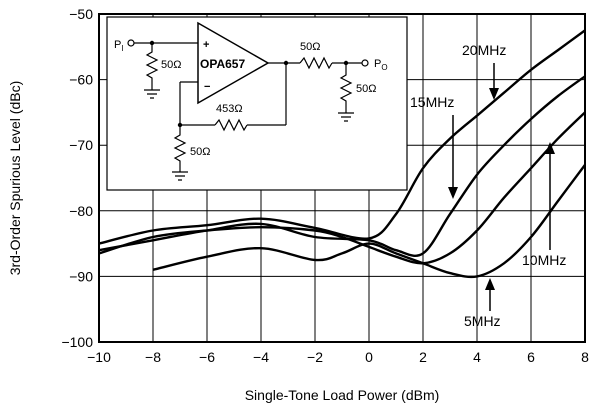 Image resolution: width=595 pixels, height=408 pixels. What do you see at coordinates (484, 71) in the screenshot?
I see `annotation-20mhz: 20MHz` at bounding box center [484, 71].